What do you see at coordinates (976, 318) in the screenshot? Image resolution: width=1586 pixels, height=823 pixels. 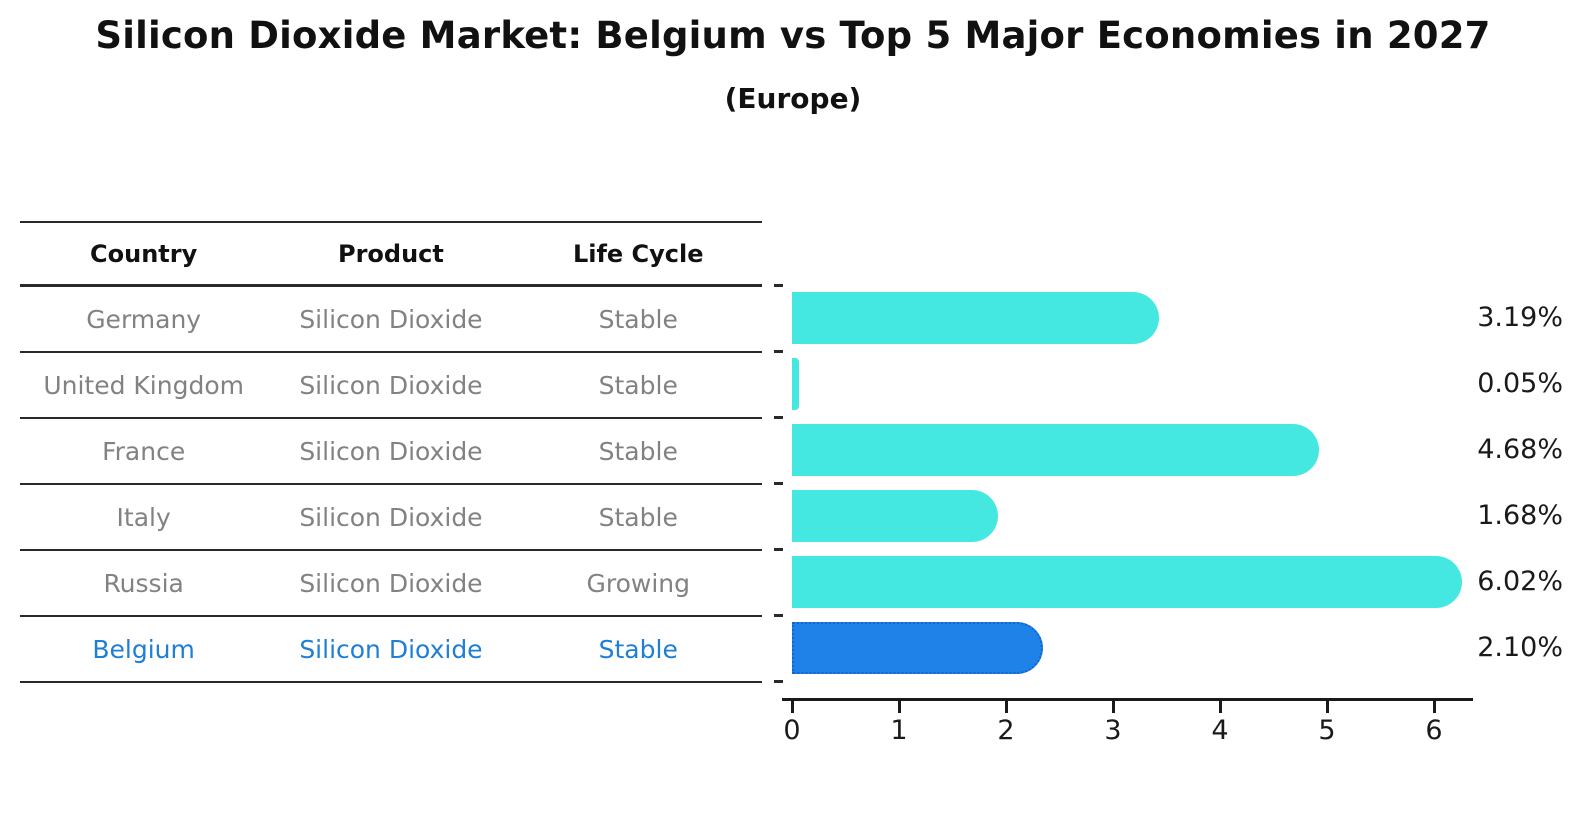 I see `bar-germany` at bounding box center [976, 318].